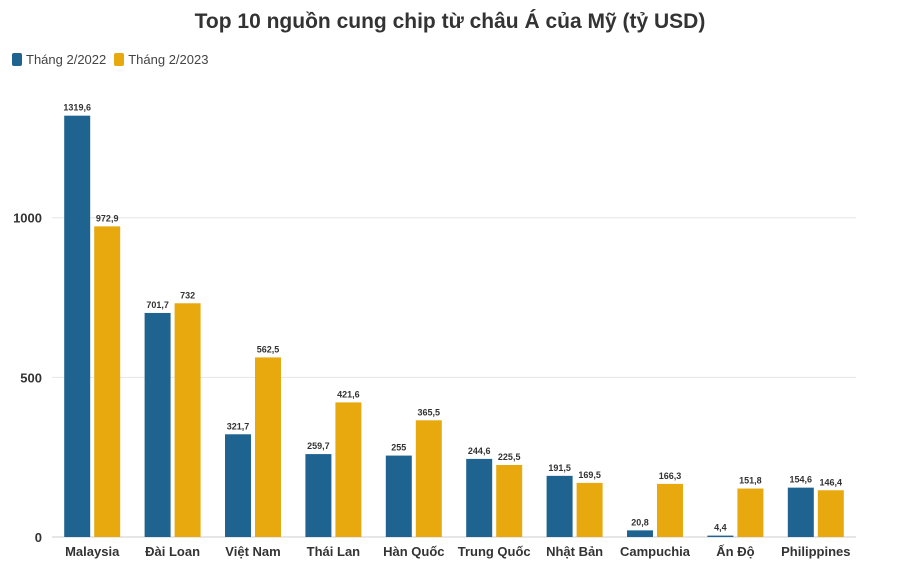 The height and width of the screenshot is (575, 900). What do you see at coordinates (119, 59) in the screenshot?
I see `legend-swatch-2023` at bounding box center [119, 59].